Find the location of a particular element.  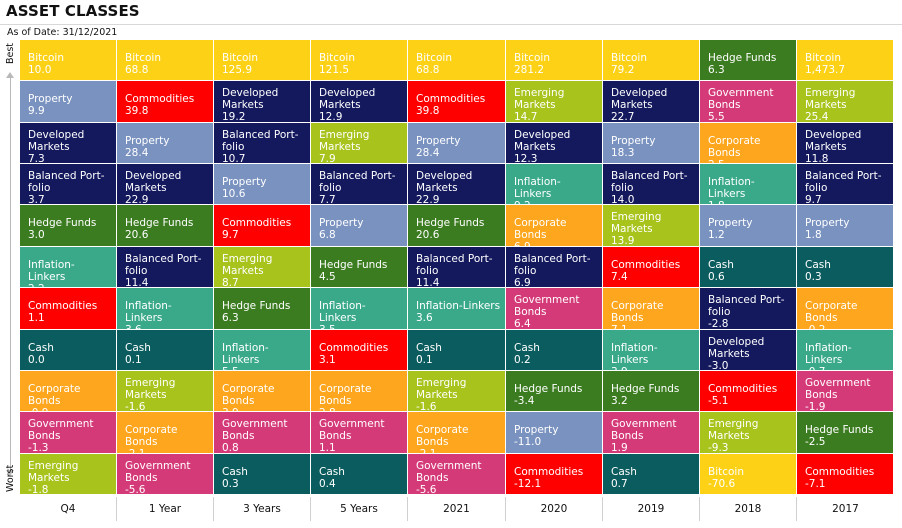

cell-commodities: Commodities -12.1 is located at coordinates (554, 474).